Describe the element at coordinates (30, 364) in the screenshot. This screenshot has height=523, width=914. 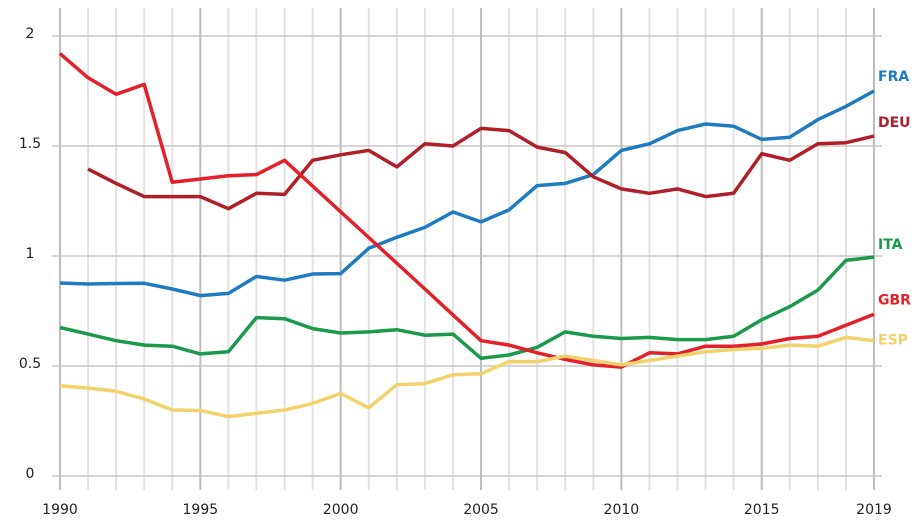
I see `y-tick-label: 0.5` at that location.